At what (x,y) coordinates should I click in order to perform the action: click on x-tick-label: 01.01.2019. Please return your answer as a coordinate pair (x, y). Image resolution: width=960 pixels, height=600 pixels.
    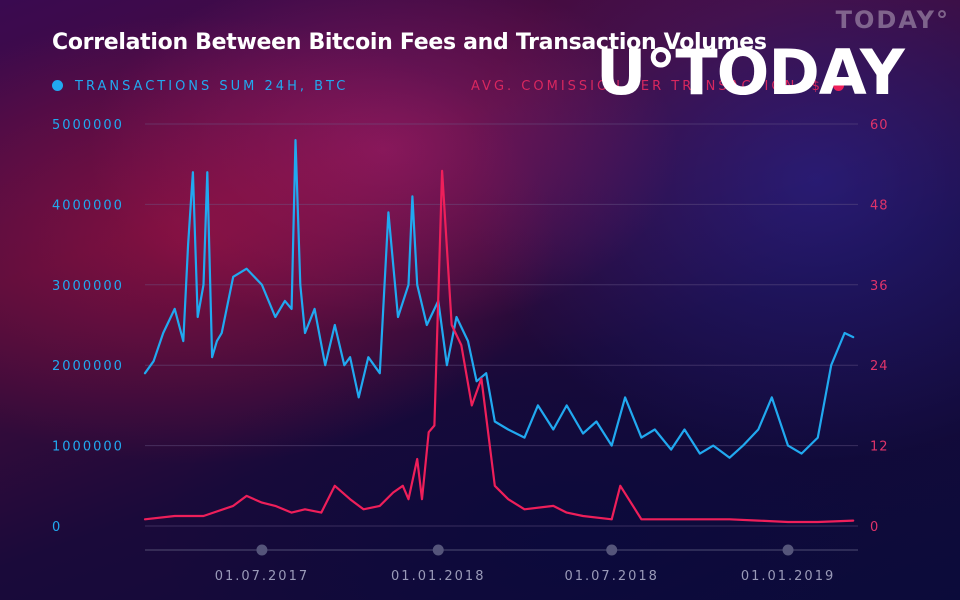
    Looking at the image, I should click on (788, 576).